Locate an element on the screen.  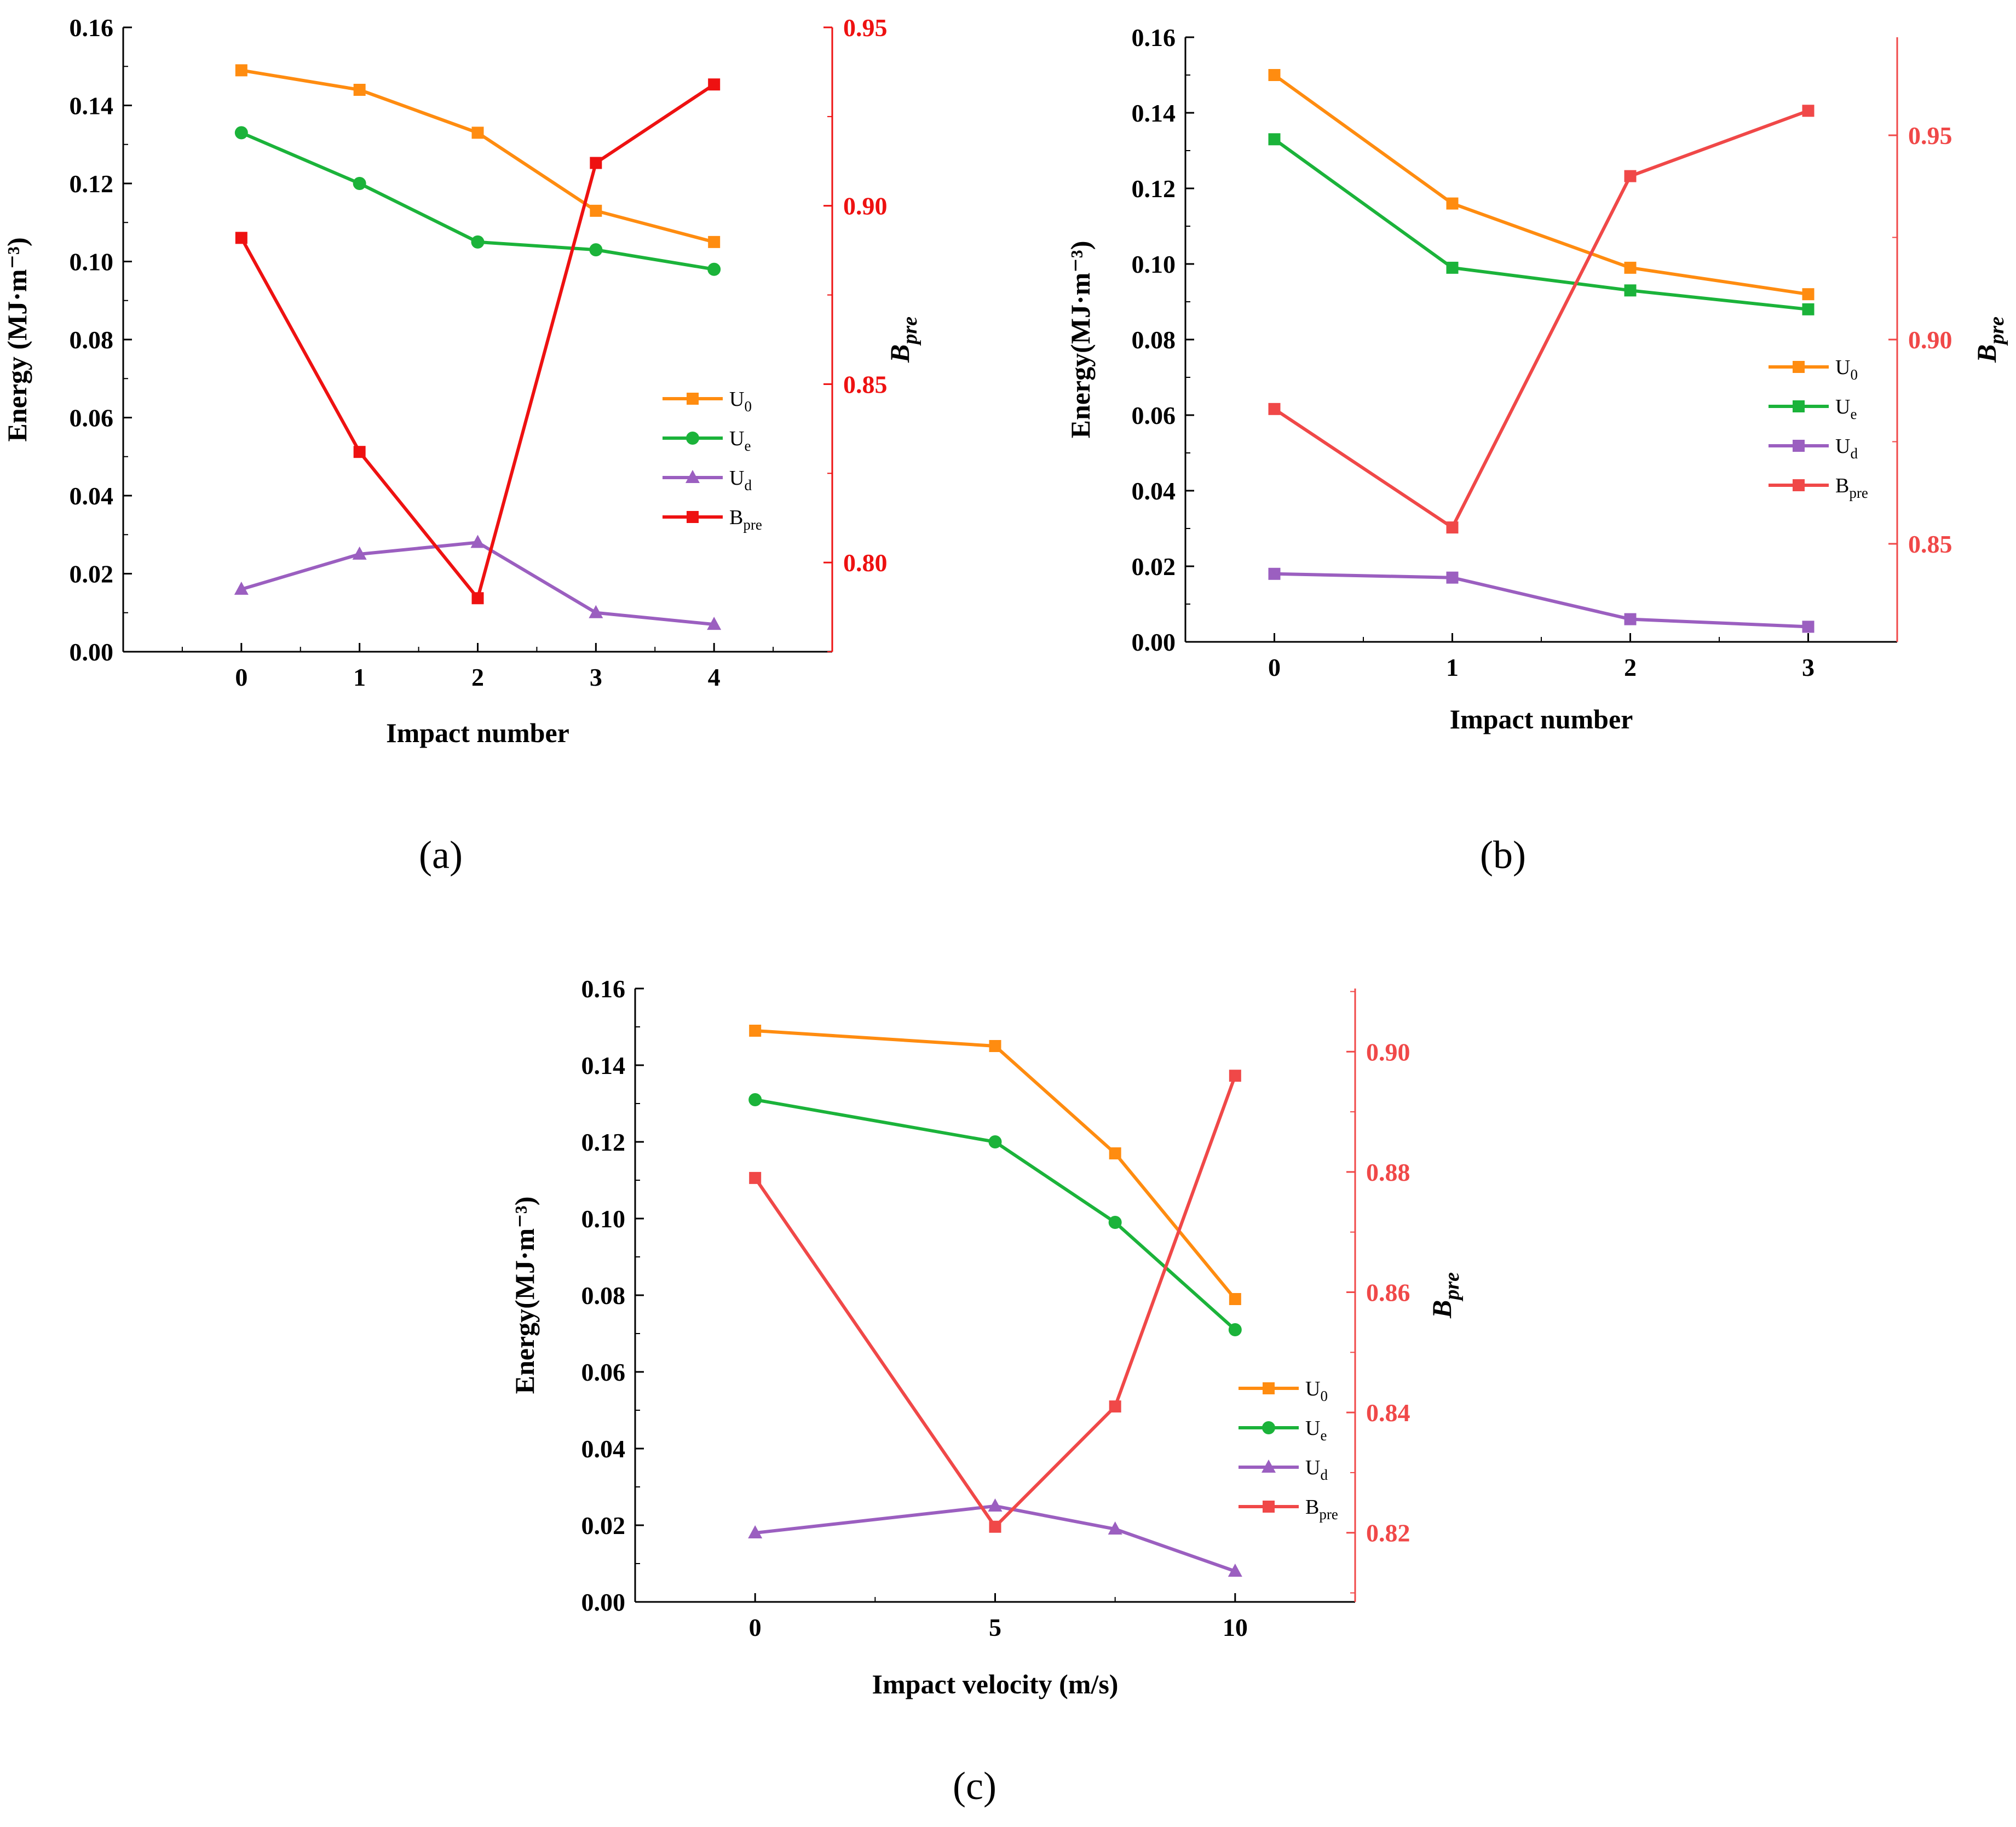
legend-label-U0: U0 is located at coordinates (740, 402).